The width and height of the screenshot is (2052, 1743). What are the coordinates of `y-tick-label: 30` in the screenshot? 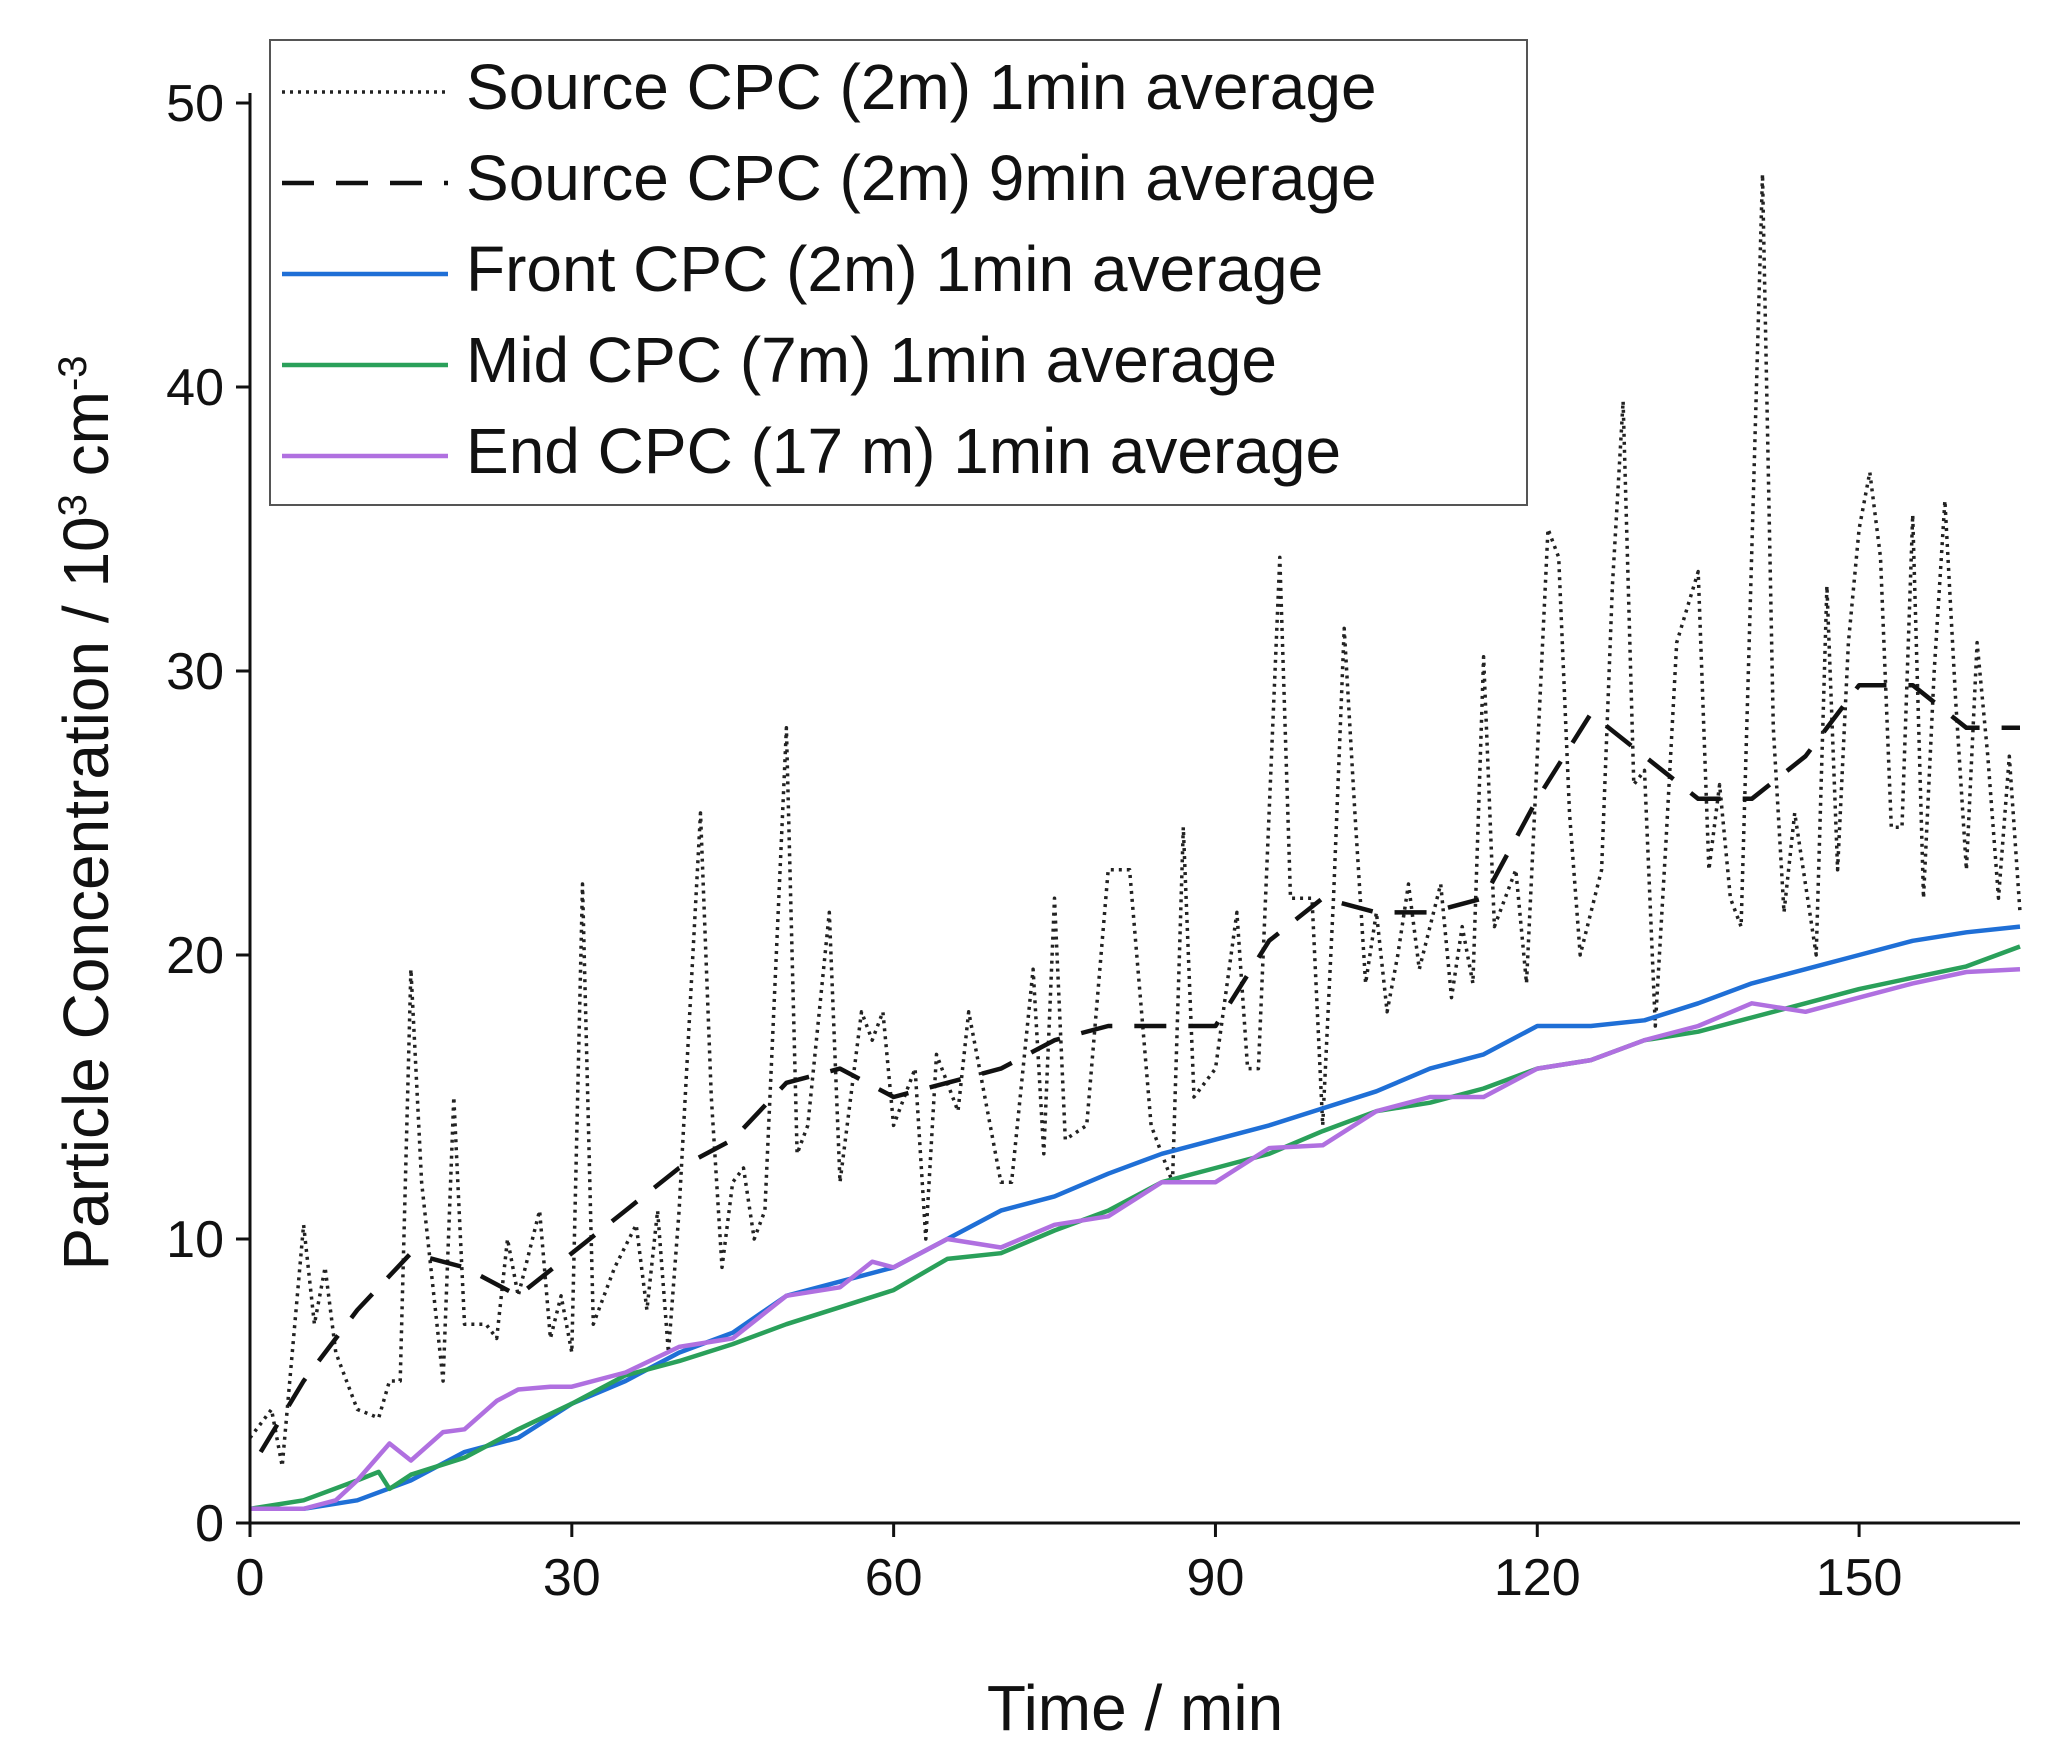 It's located at (195, 672).